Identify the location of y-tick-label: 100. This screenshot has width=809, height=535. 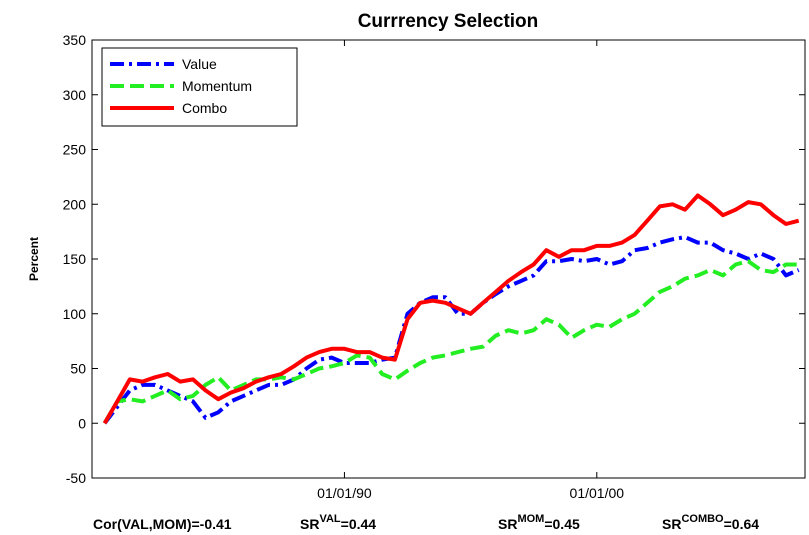
(75, 314).